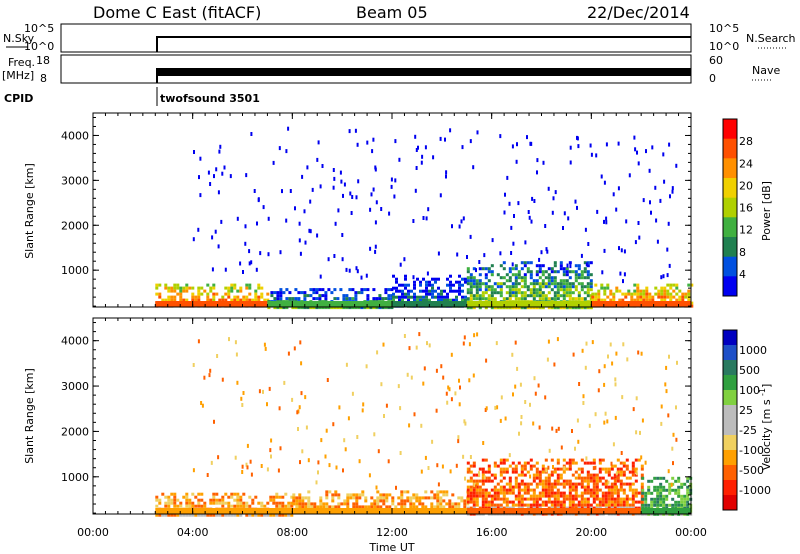 Image resolution: width=800 pixels, height=554 pixels. I want to click on y-tick-label: 1000, so click(75, 270).